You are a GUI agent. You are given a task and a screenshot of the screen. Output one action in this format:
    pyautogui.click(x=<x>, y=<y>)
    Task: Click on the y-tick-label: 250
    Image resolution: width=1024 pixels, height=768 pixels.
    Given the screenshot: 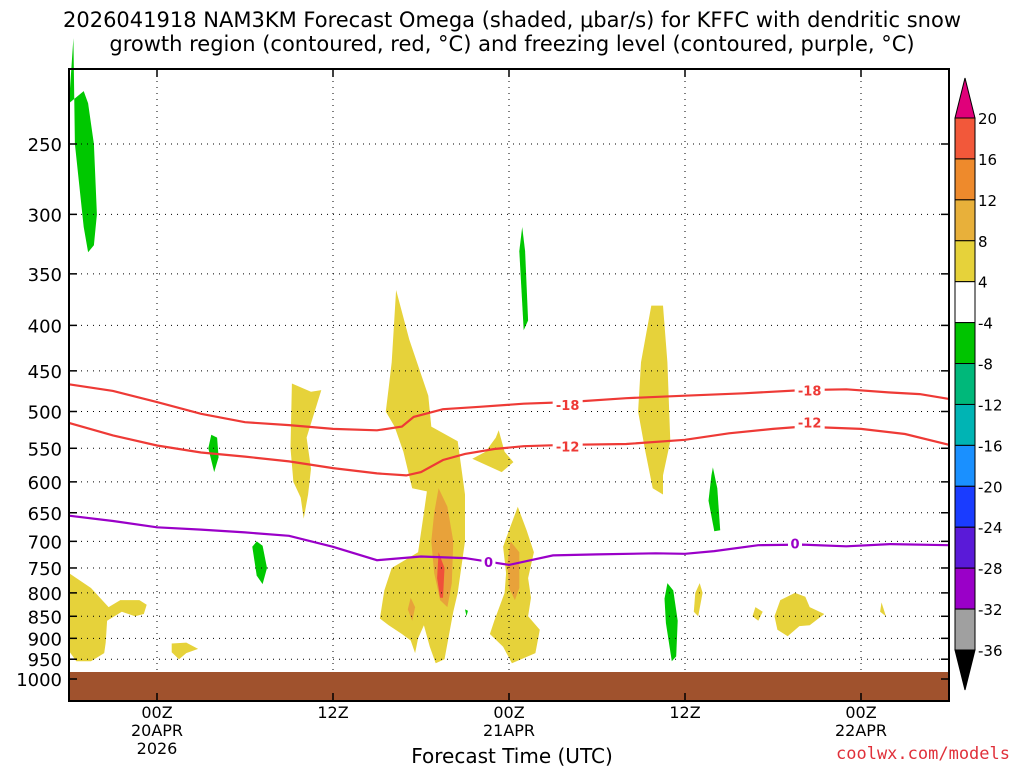 What is the action you would take?
    pyautogui.click(x=45, y=145)
    